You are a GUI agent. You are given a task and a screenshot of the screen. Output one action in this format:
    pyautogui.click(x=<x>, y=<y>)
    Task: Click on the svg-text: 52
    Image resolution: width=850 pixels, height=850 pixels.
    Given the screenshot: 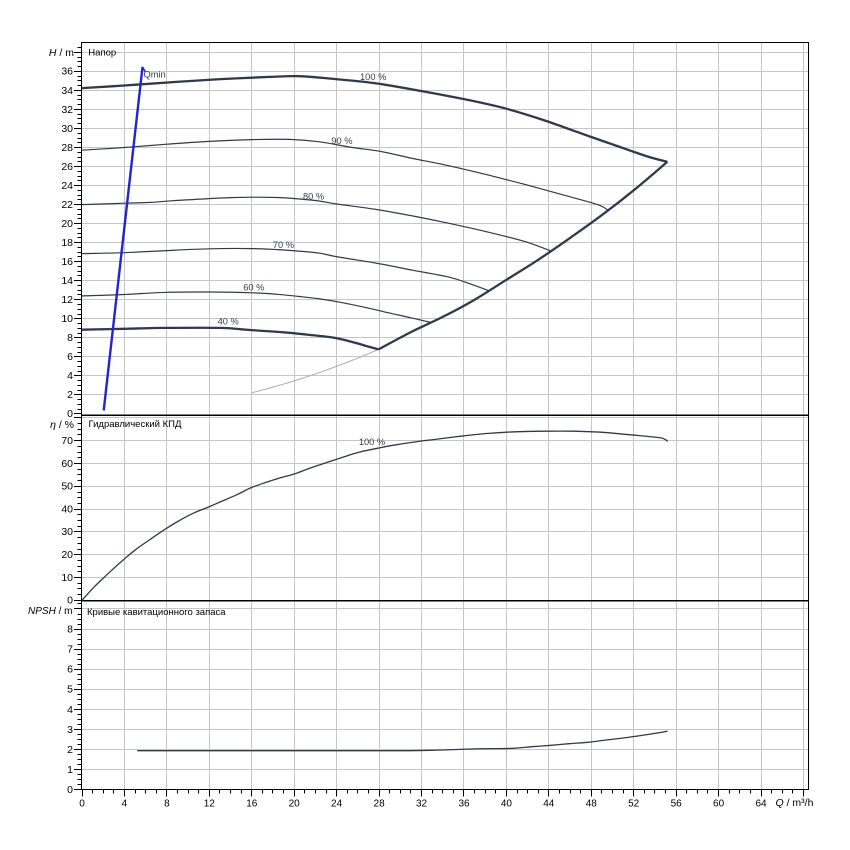 What is the action you would take?
    pyautogui.click(x=634, y=804)
    